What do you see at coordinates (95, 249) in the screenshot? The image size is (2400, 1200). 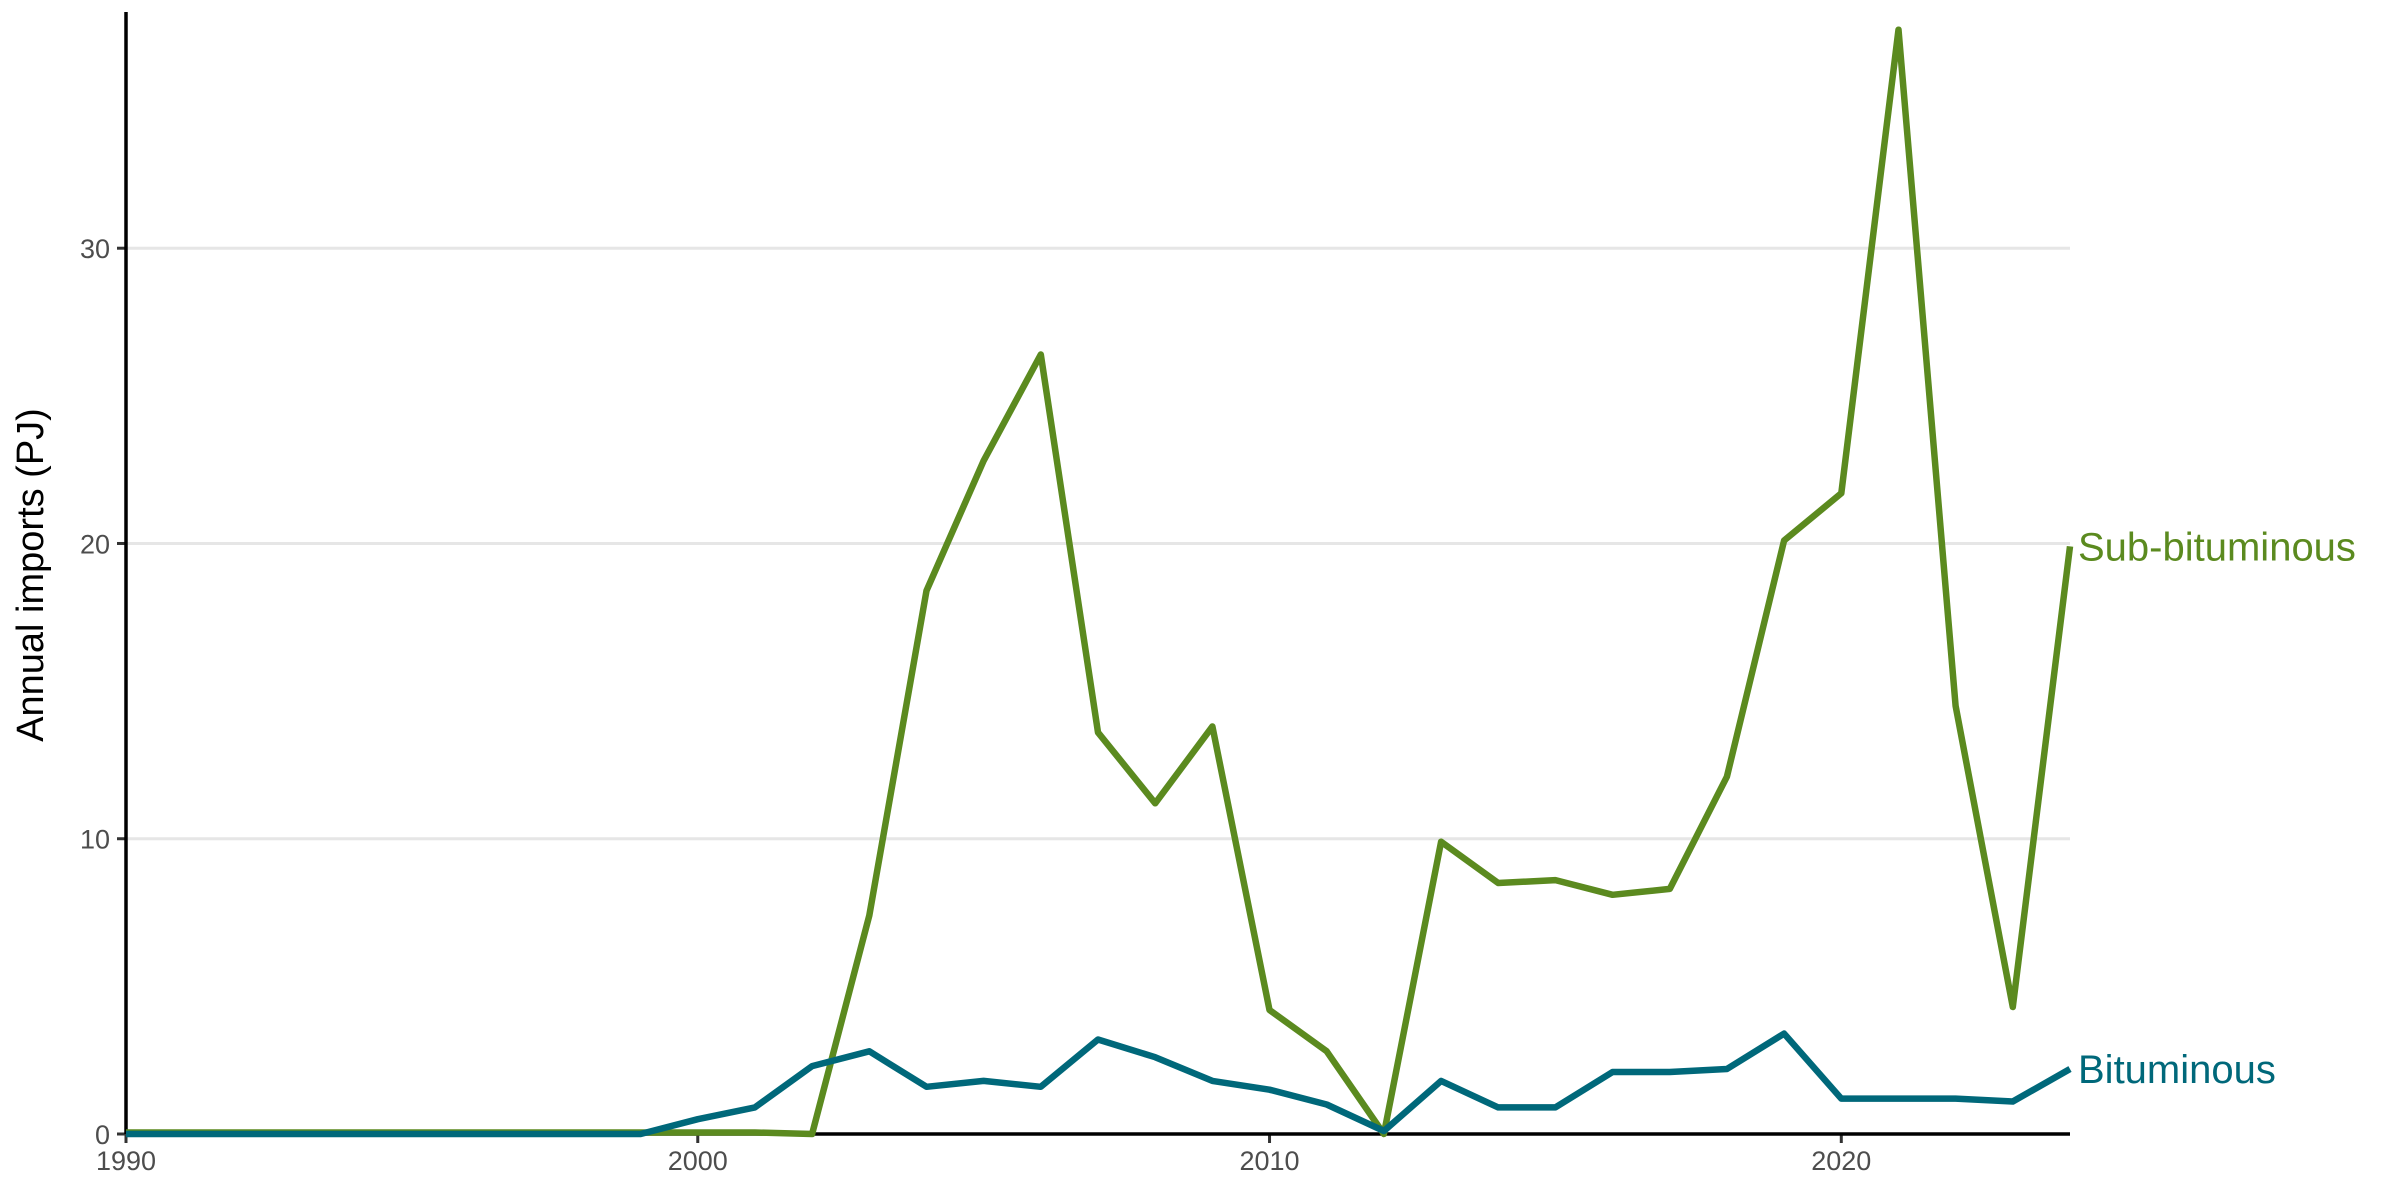 I see `y-tick-label-30: 30` at bounding box center [95, 249].